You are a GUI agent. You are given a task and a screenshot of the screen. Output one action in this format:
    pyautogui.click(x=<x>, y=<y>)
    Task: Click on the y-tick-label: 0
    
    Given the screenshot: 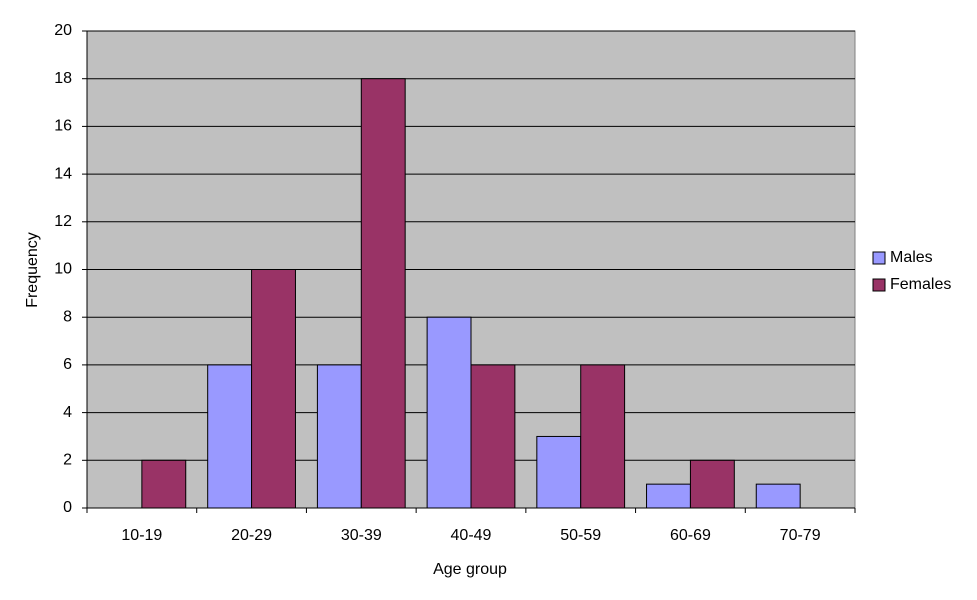 What is the action you would take?
    pyautogui.click(x=67, y=507)
    